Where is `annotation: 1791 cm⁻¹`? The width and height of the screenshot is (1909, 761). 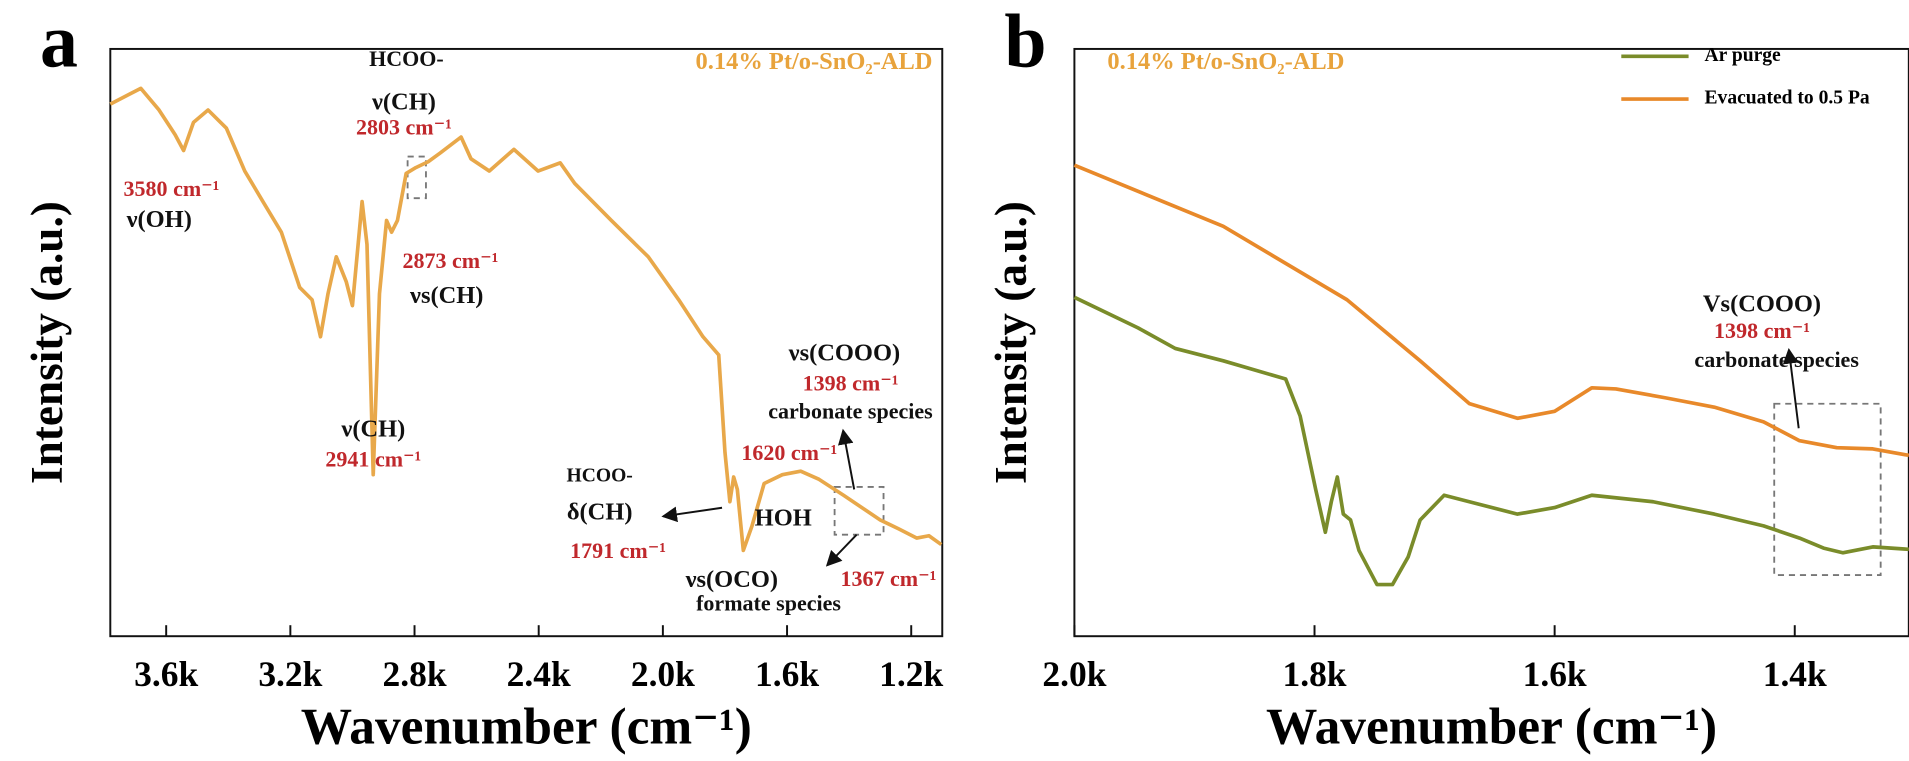
annotation: 1791 cm⁻¹ is located at coordinates (618, 550).